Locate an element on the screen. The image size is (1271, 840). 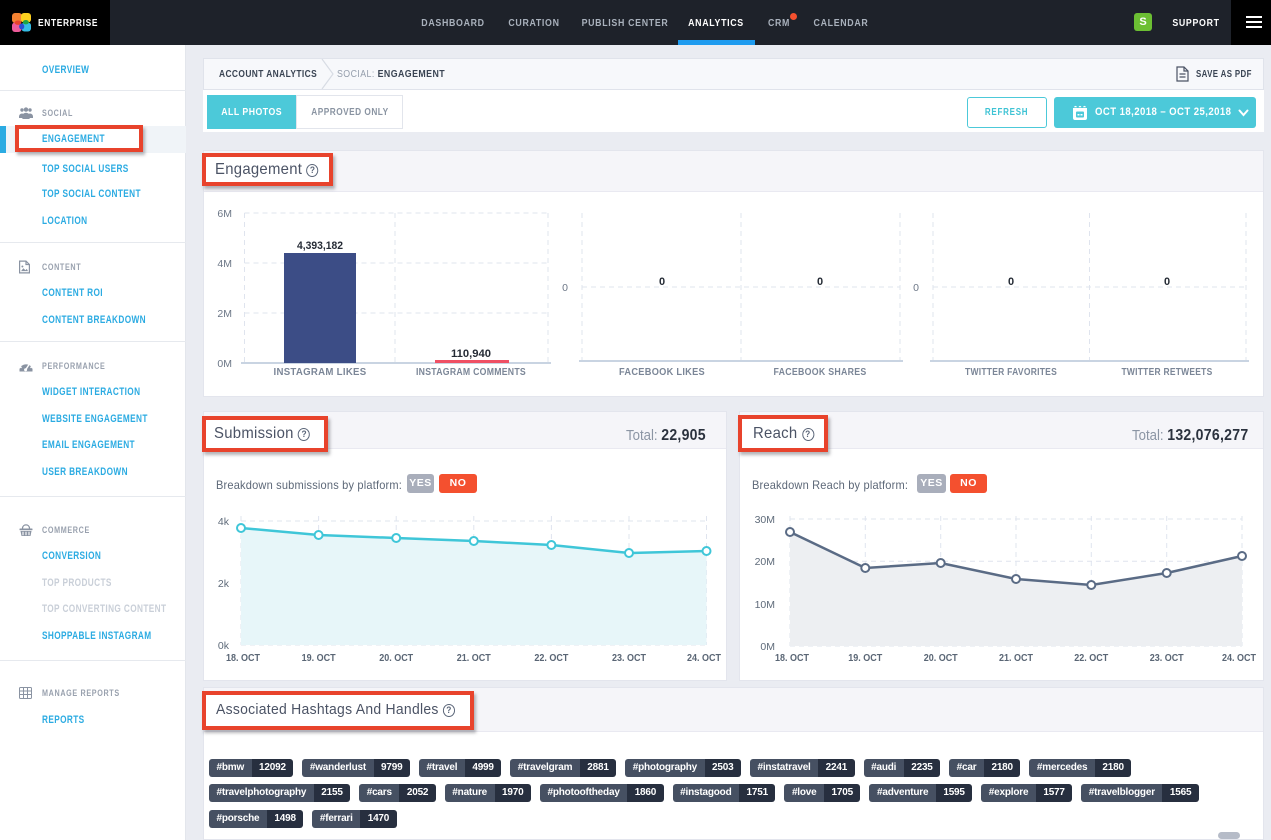
svg-text: FACEBOOK LIKES is located at coordinates (662, 372).